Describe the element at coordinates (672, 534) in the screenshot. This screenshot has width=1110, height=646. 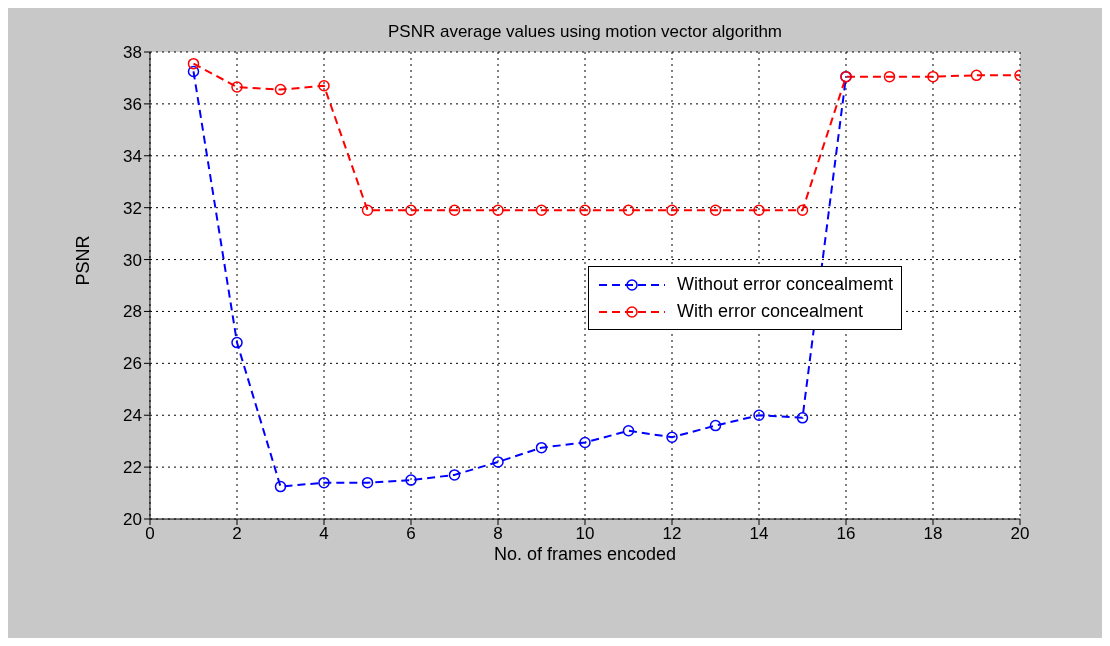
I see `x-tick-label: 12` at that location.